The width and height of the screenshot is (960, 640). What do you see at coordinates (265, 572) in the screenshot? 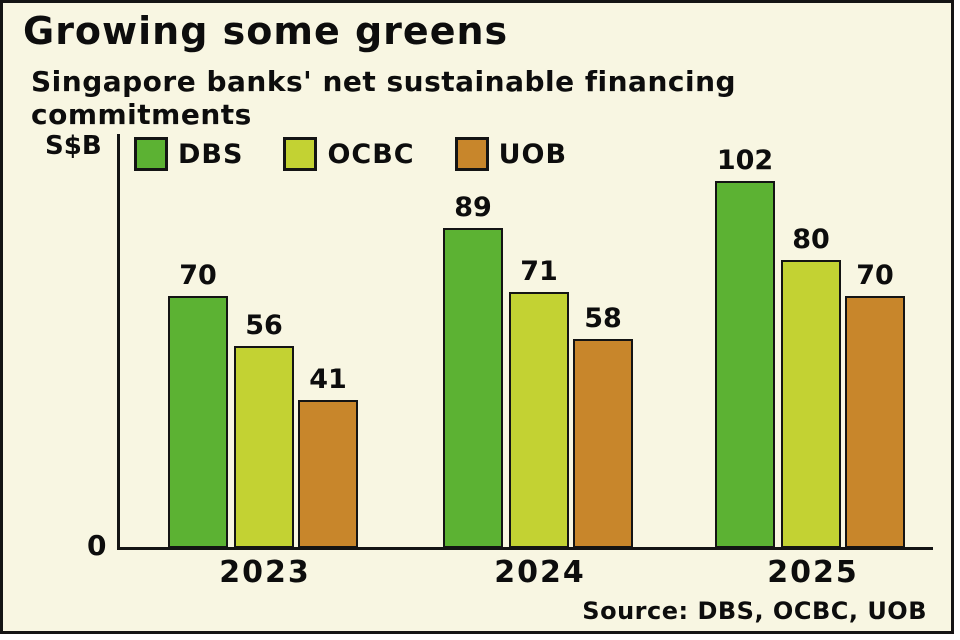
I see `x-tick-2023: 2023` at bounding box center [265, 572].